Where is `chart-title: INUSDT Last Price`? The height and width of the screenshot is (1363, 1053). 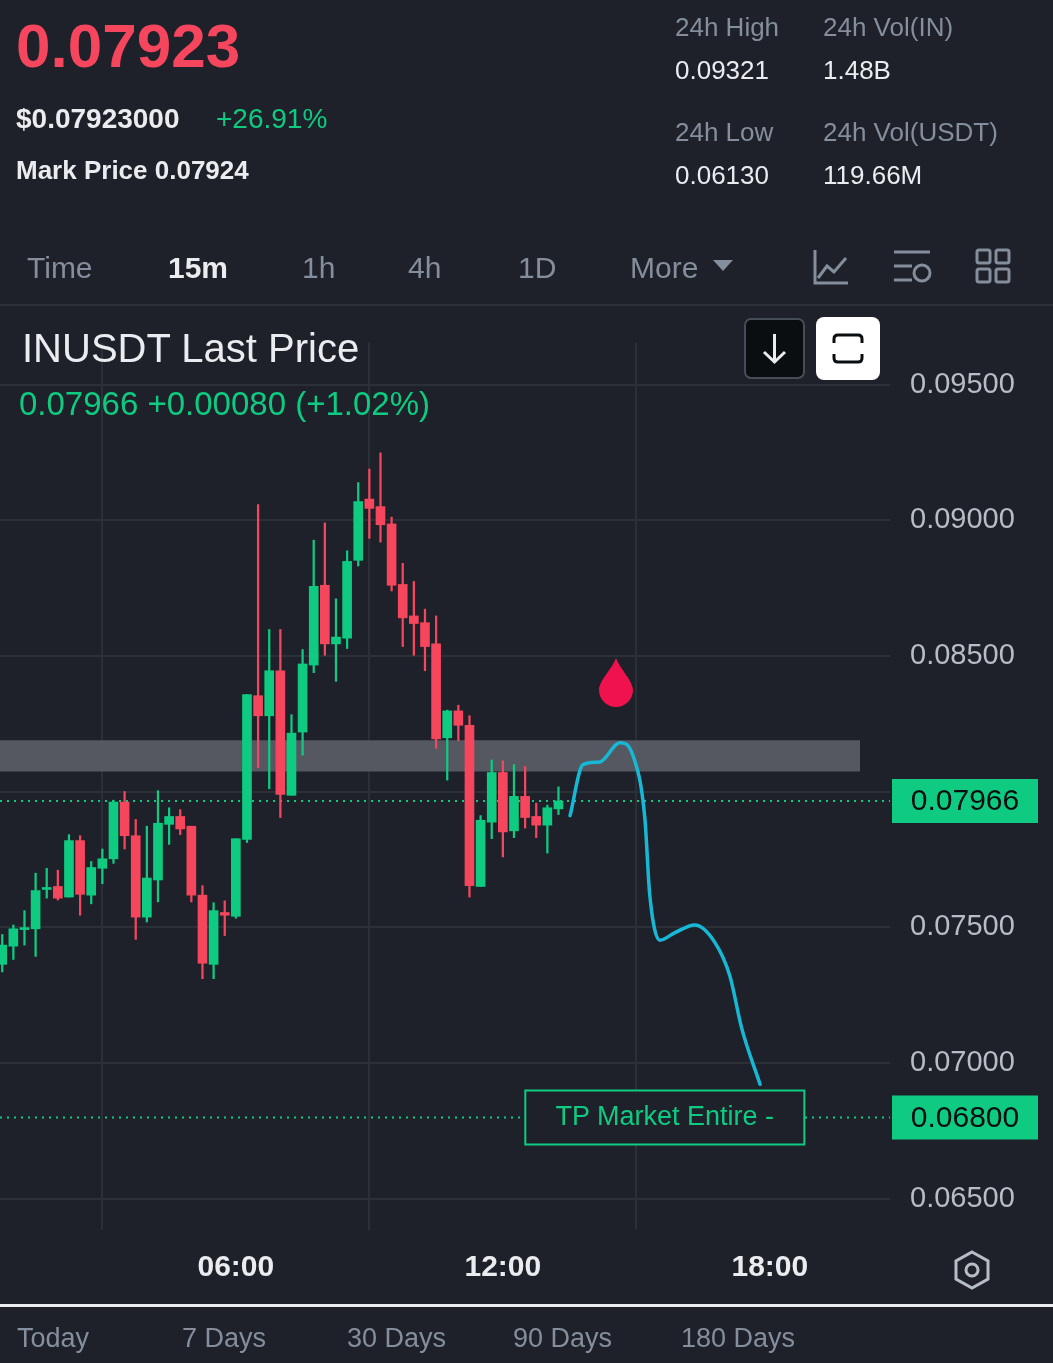
chart-title: INUSDT Last Price is located at coordinates (191, 348).